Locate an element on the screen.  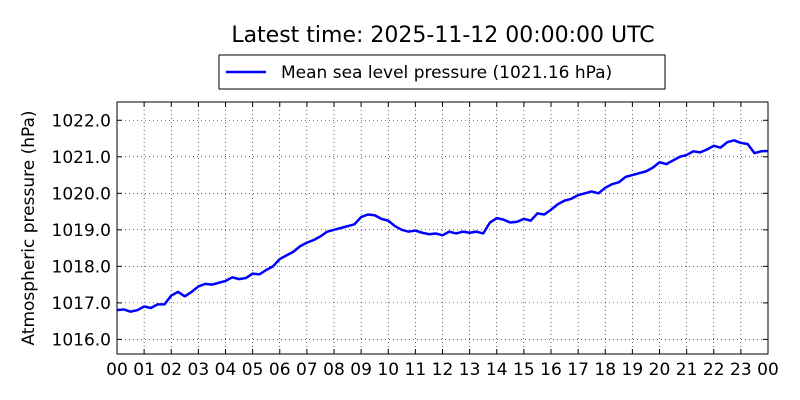
x-tick-label: 09 is located at coordinates (361, 370).